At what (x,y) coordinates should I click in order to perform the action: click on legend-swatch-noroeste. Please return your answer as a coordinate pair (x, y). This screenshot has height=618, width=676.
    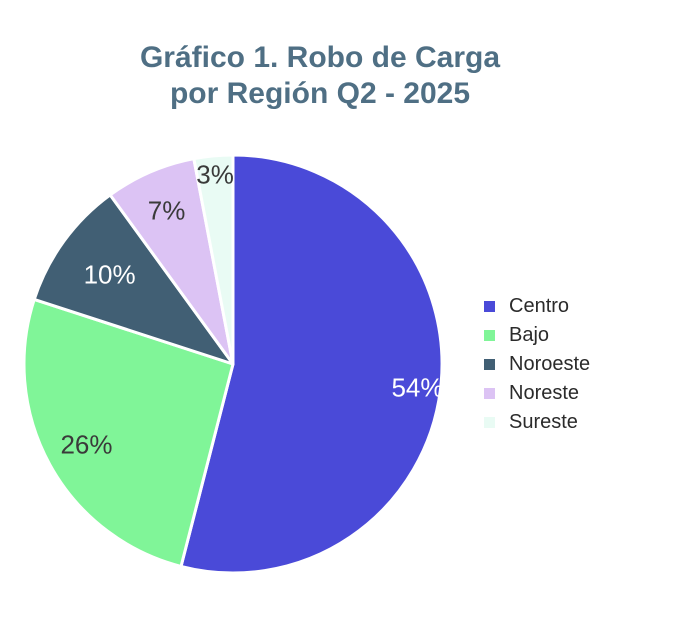
    Looking at the image, I should click on (489, 364).